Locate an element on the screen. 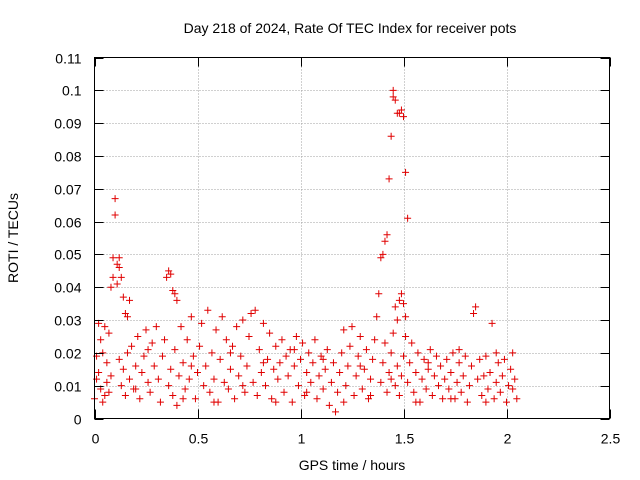 The image size is (640, 480). y-tick-label: 0 is located at coordinates (78, 420).